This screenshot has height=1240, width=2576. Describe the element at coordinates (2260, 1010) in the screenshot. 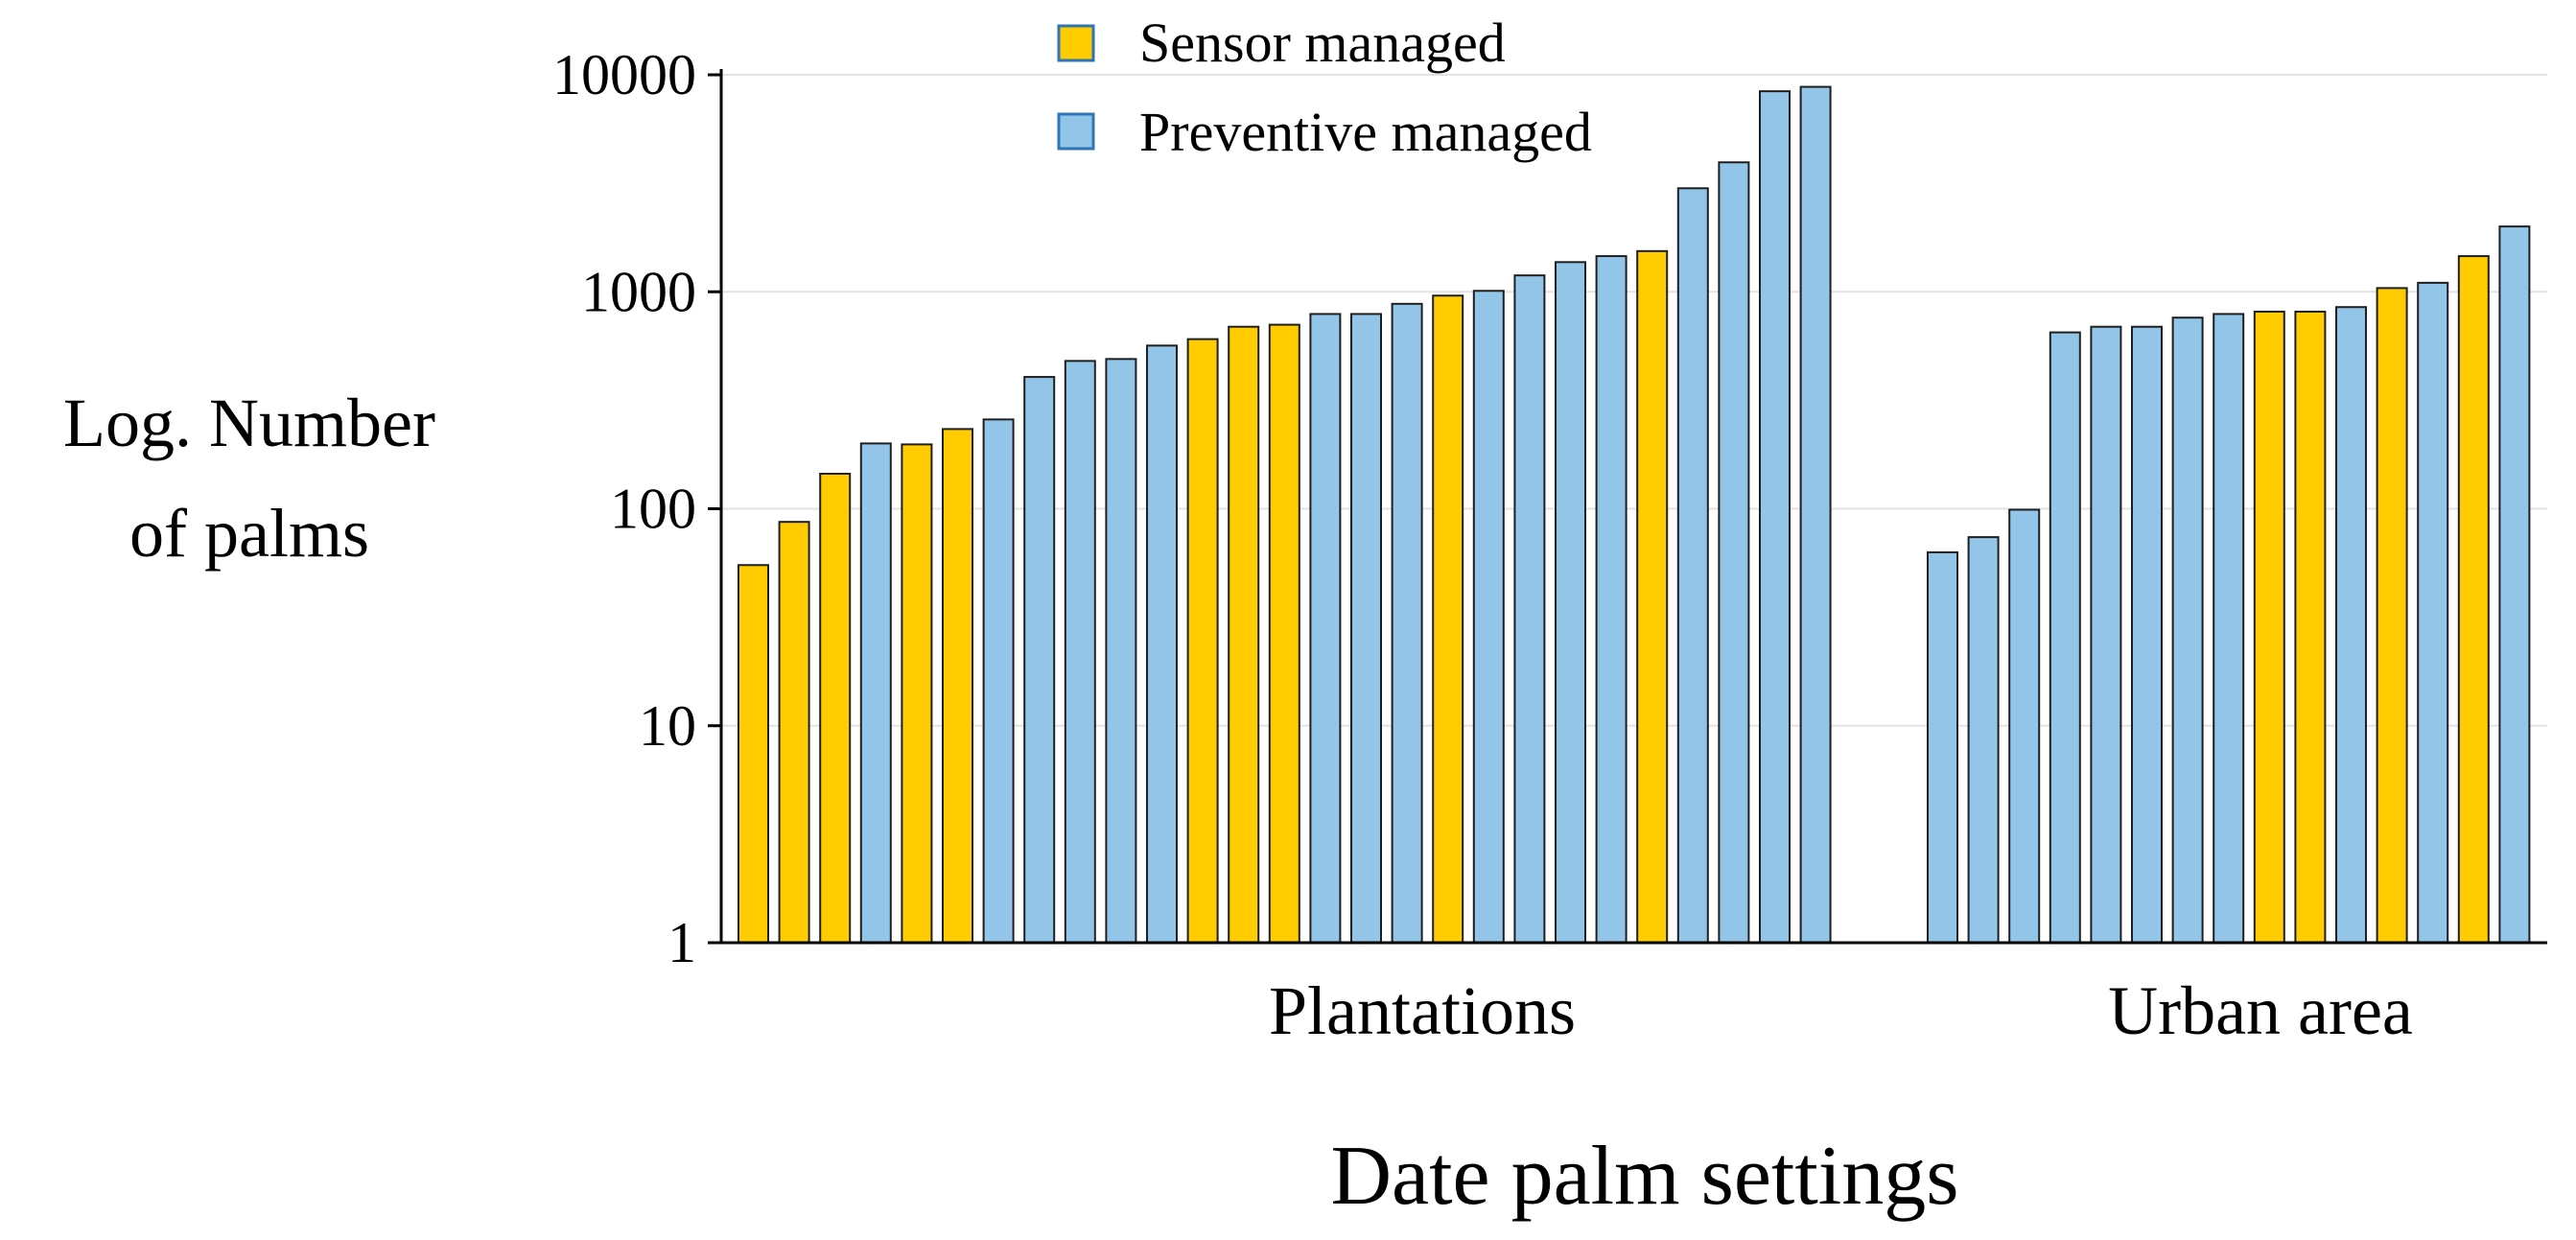

I see `x-group-label-urban-area: Urban area` at that location.